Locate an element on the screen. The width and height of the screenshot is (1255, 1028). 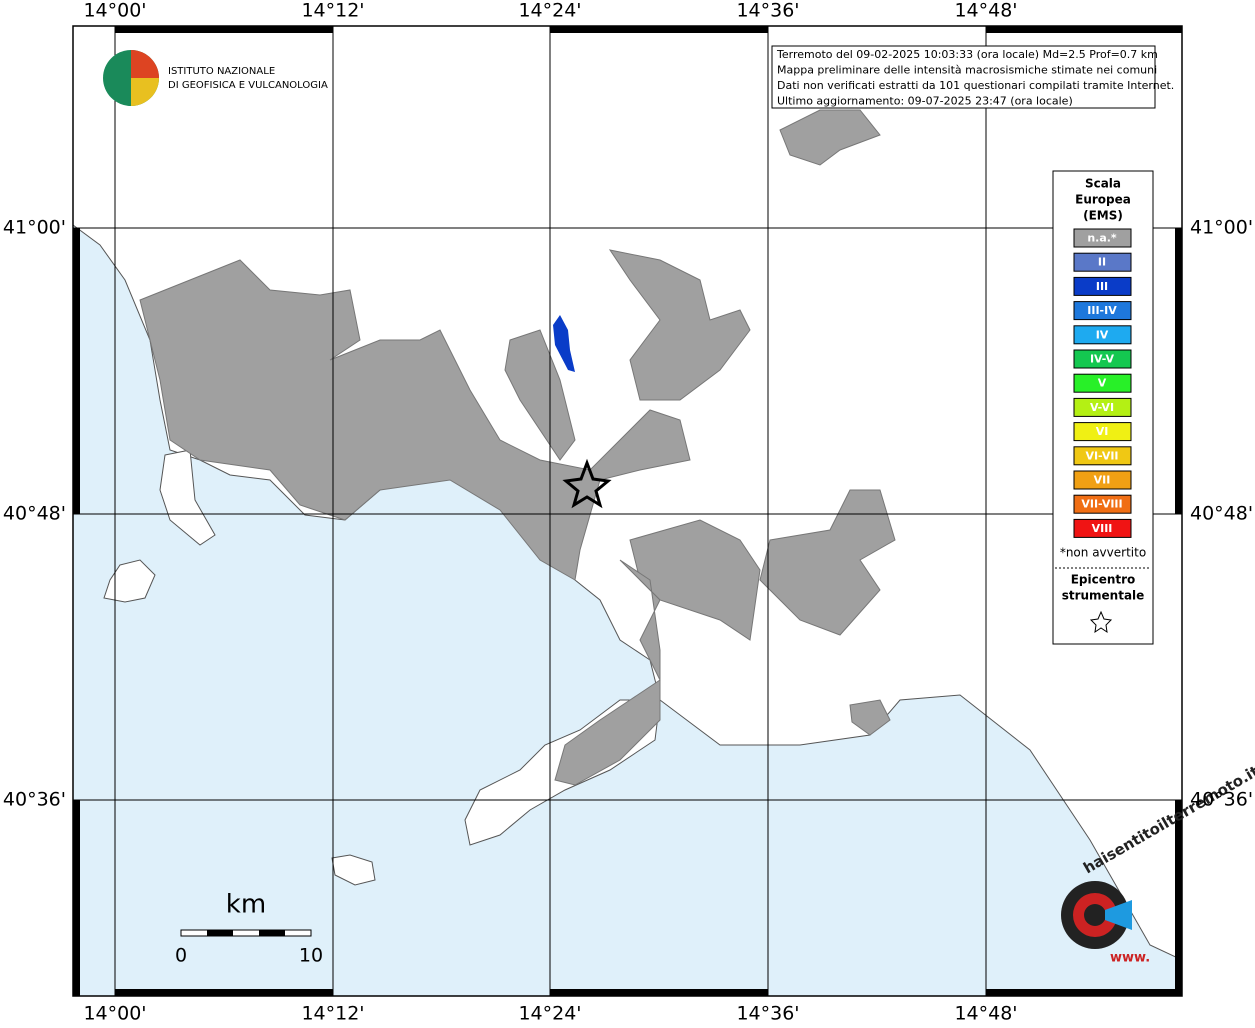
legend-epicenter: strumentale is located at coordinates (1103, 596).